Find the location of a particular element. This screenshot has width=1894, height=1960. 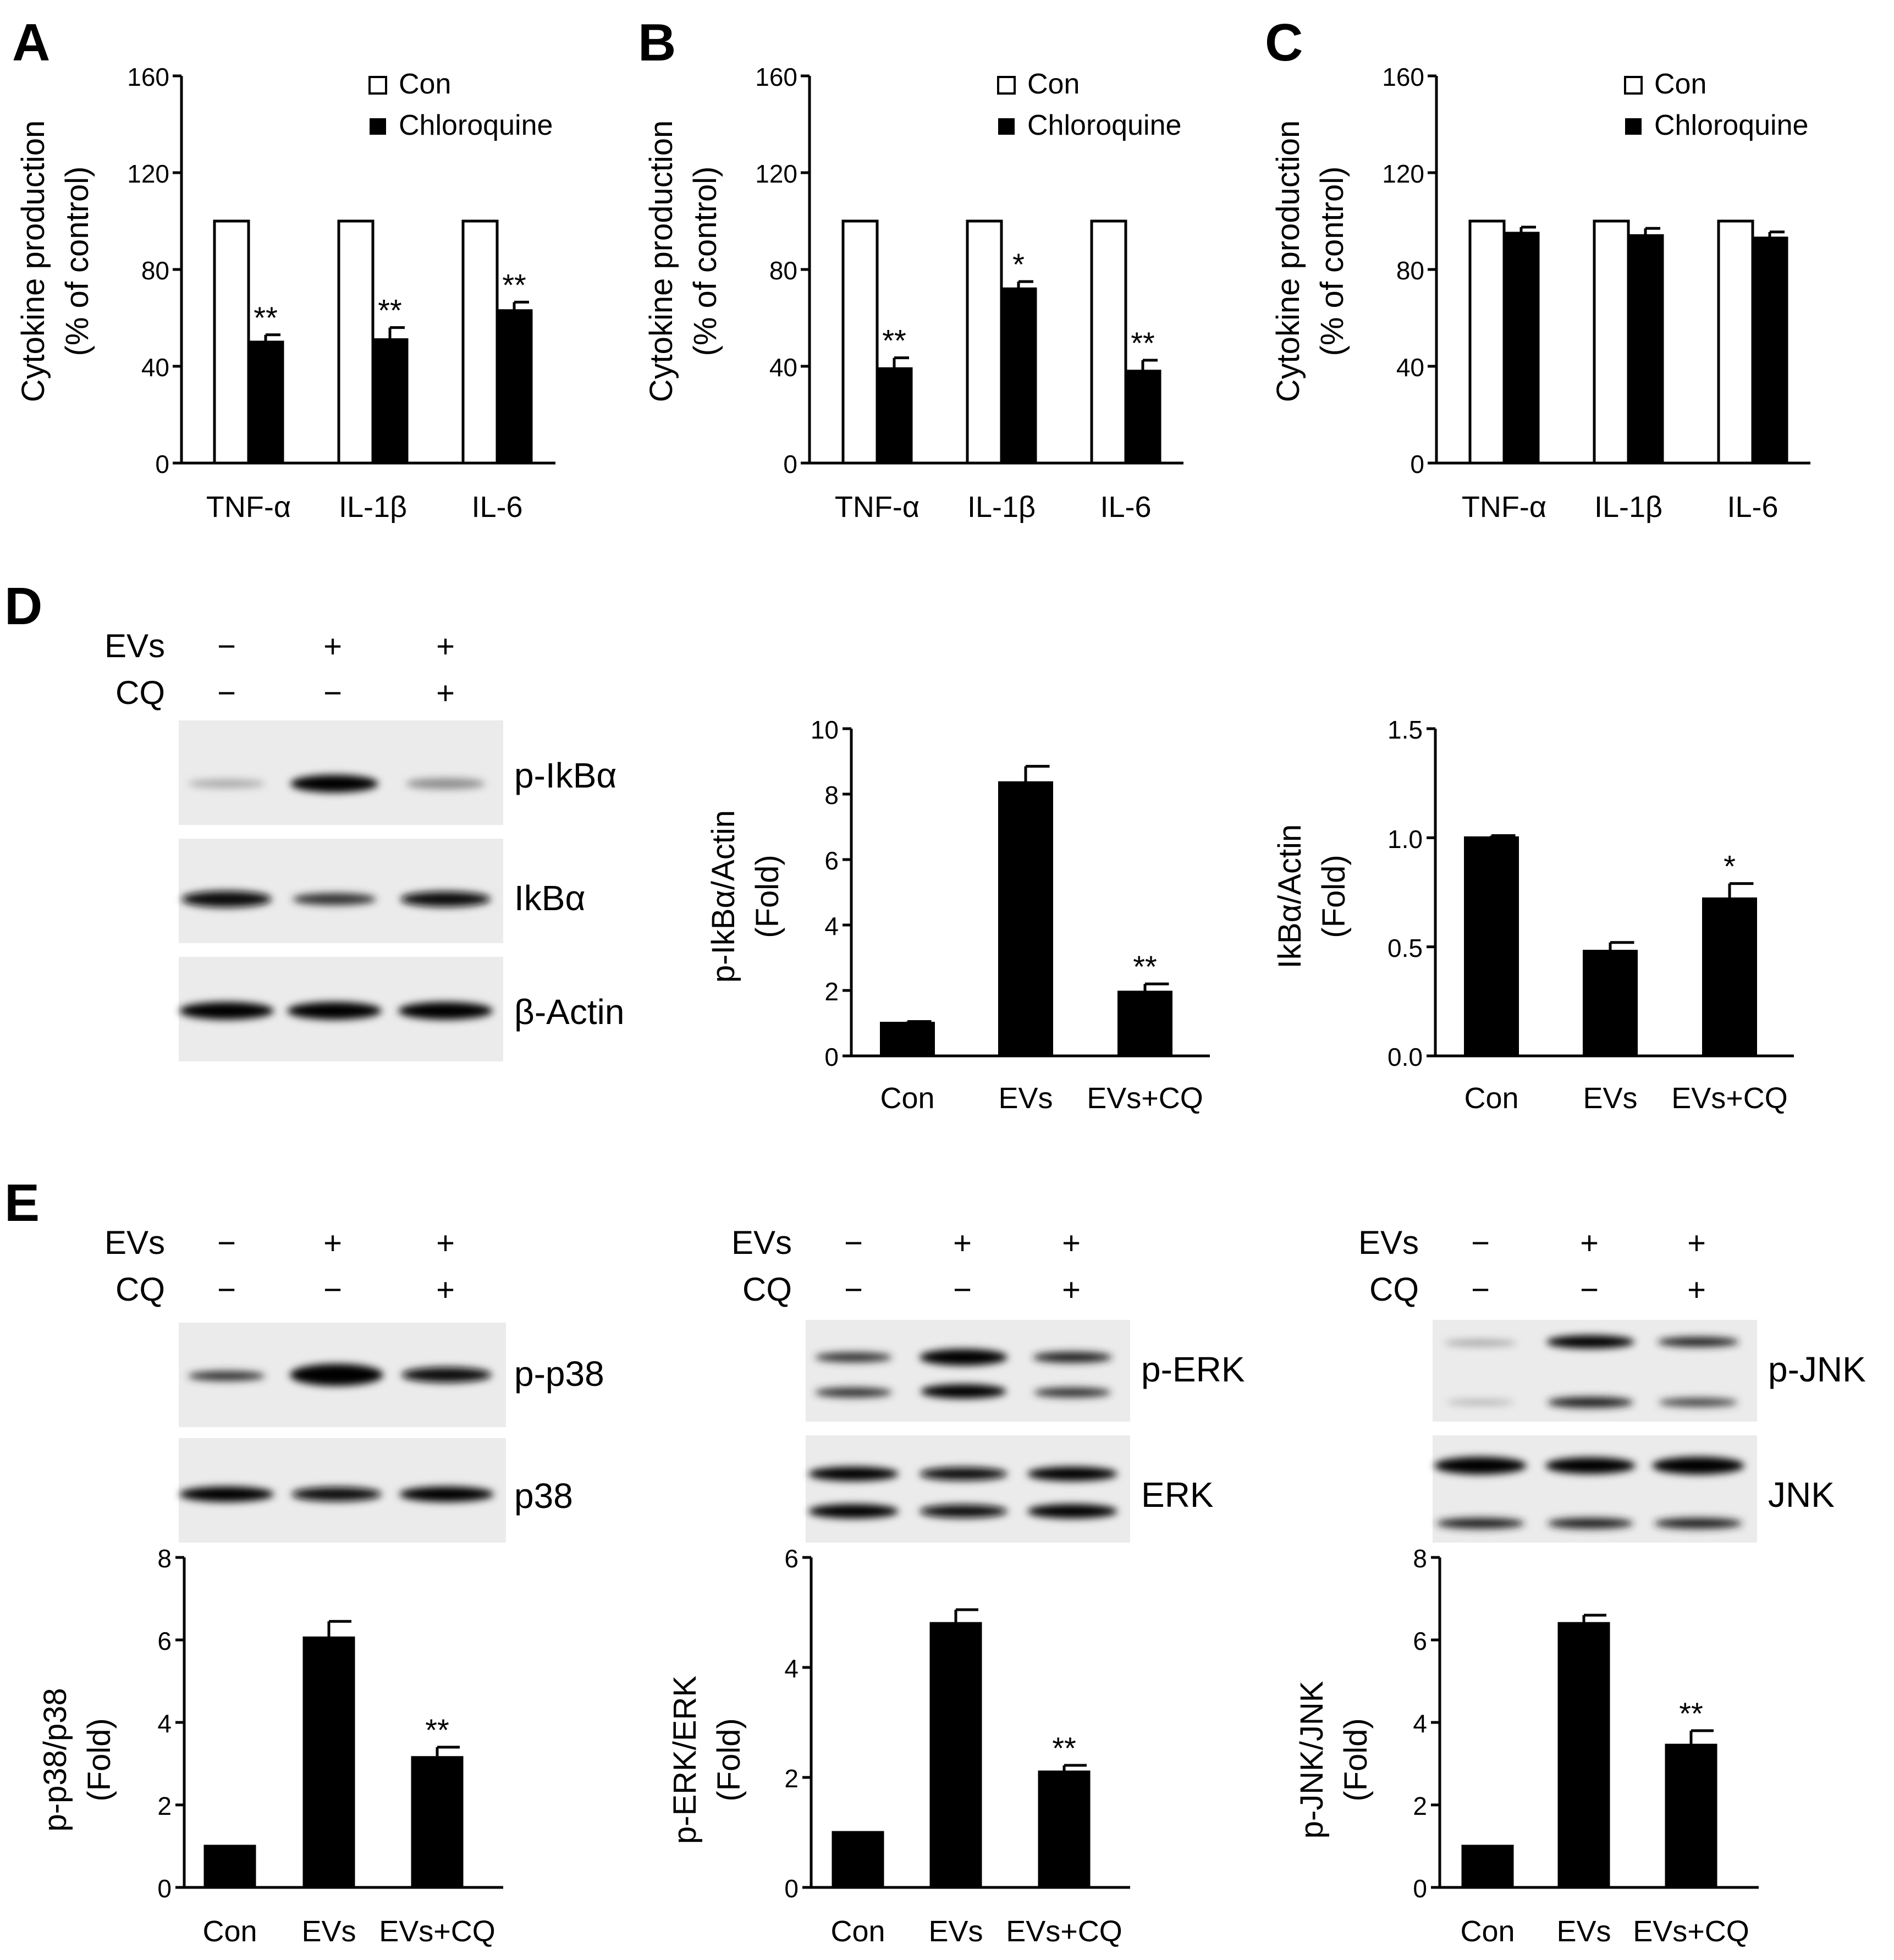

chart-b-bar-cq-1-significance: ** is located at coordinates (894, 341).